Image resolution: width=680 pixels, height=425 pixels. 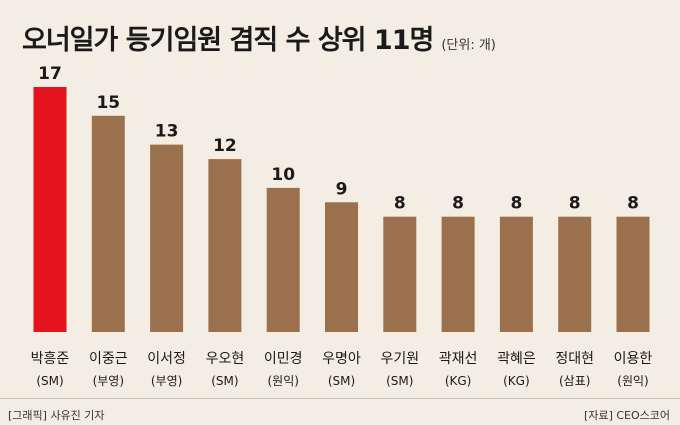 What do you see at coordinates (342, 189) in the screenshot?
I see `bar-value-label: 9` at bounding box center [342, 189].